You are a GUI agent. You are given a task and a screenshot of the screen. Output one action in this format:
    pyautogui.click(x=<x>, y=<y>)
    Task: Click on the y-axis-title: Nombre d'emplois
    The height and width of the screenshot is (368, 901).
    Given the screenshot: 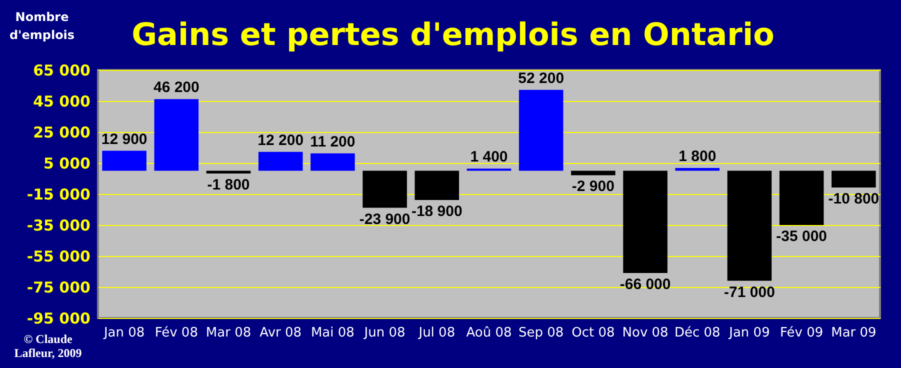 What is the action you would take?
    pyautogui.click(x=42, y=26)
    